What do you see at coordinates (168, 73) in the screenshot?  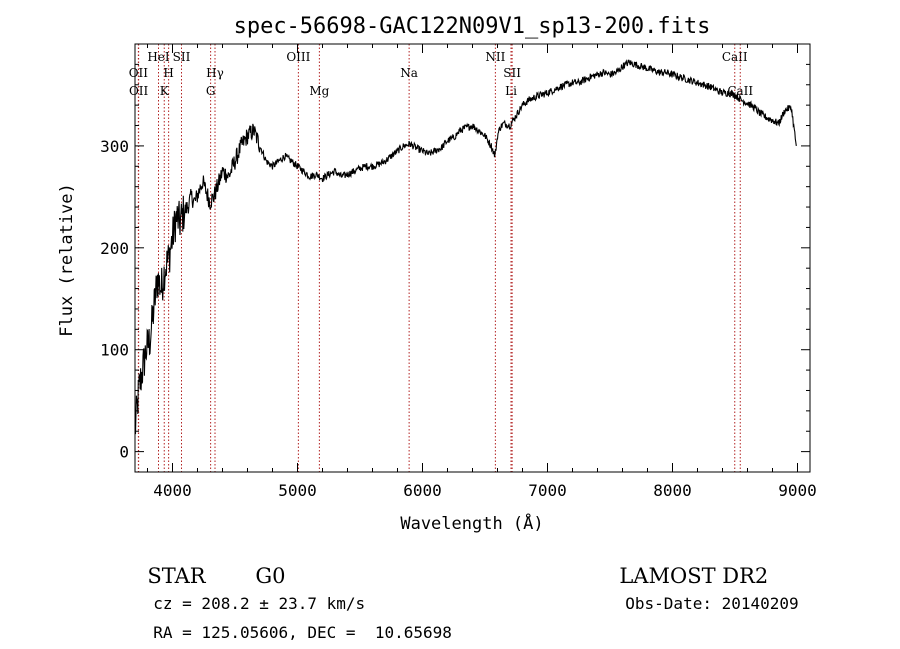 I see `marker-label-4: H` at bounding box center [168, 73].